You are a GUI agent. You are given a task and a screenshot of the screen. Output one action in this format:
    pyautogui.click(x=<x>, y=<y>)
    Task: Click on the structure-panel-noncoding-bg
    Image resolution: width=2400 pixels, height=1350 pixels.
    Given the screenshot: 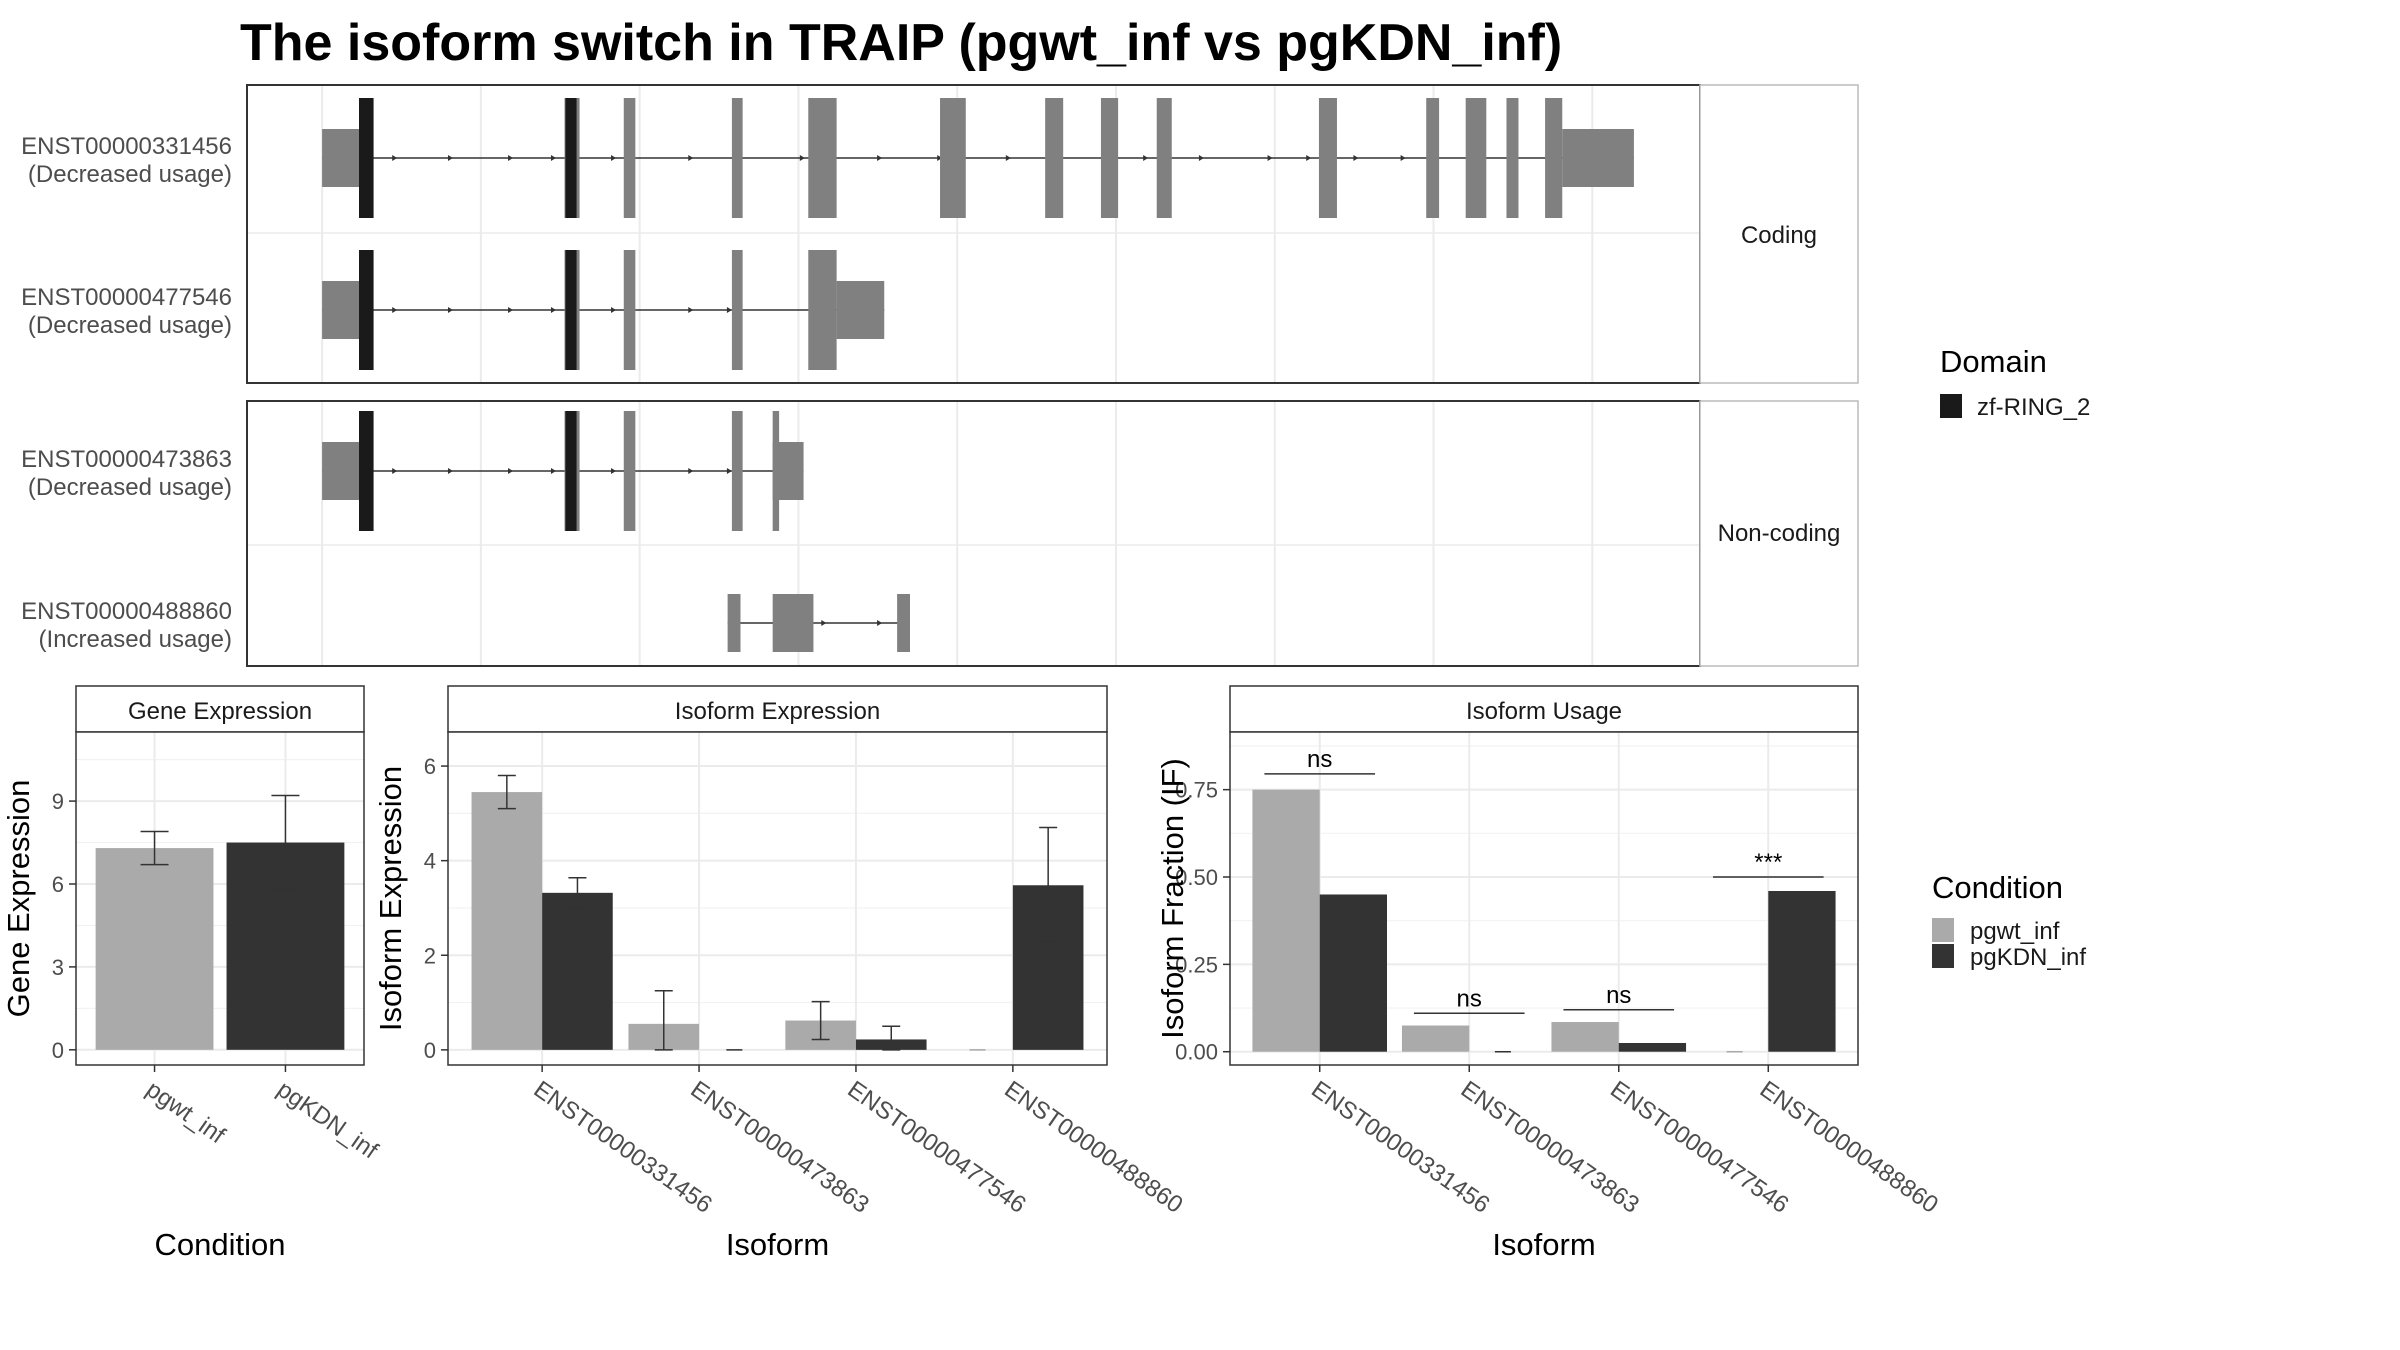 What is the action you would take?
    pyautogui.click(x=973, y=533)
    